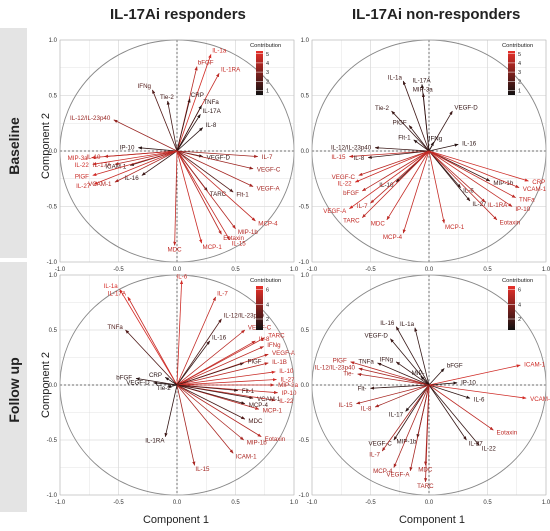  Describe the element at coordinates (213, 247) in the screenshot. I see `arrow-label: MCP-1` at that location.